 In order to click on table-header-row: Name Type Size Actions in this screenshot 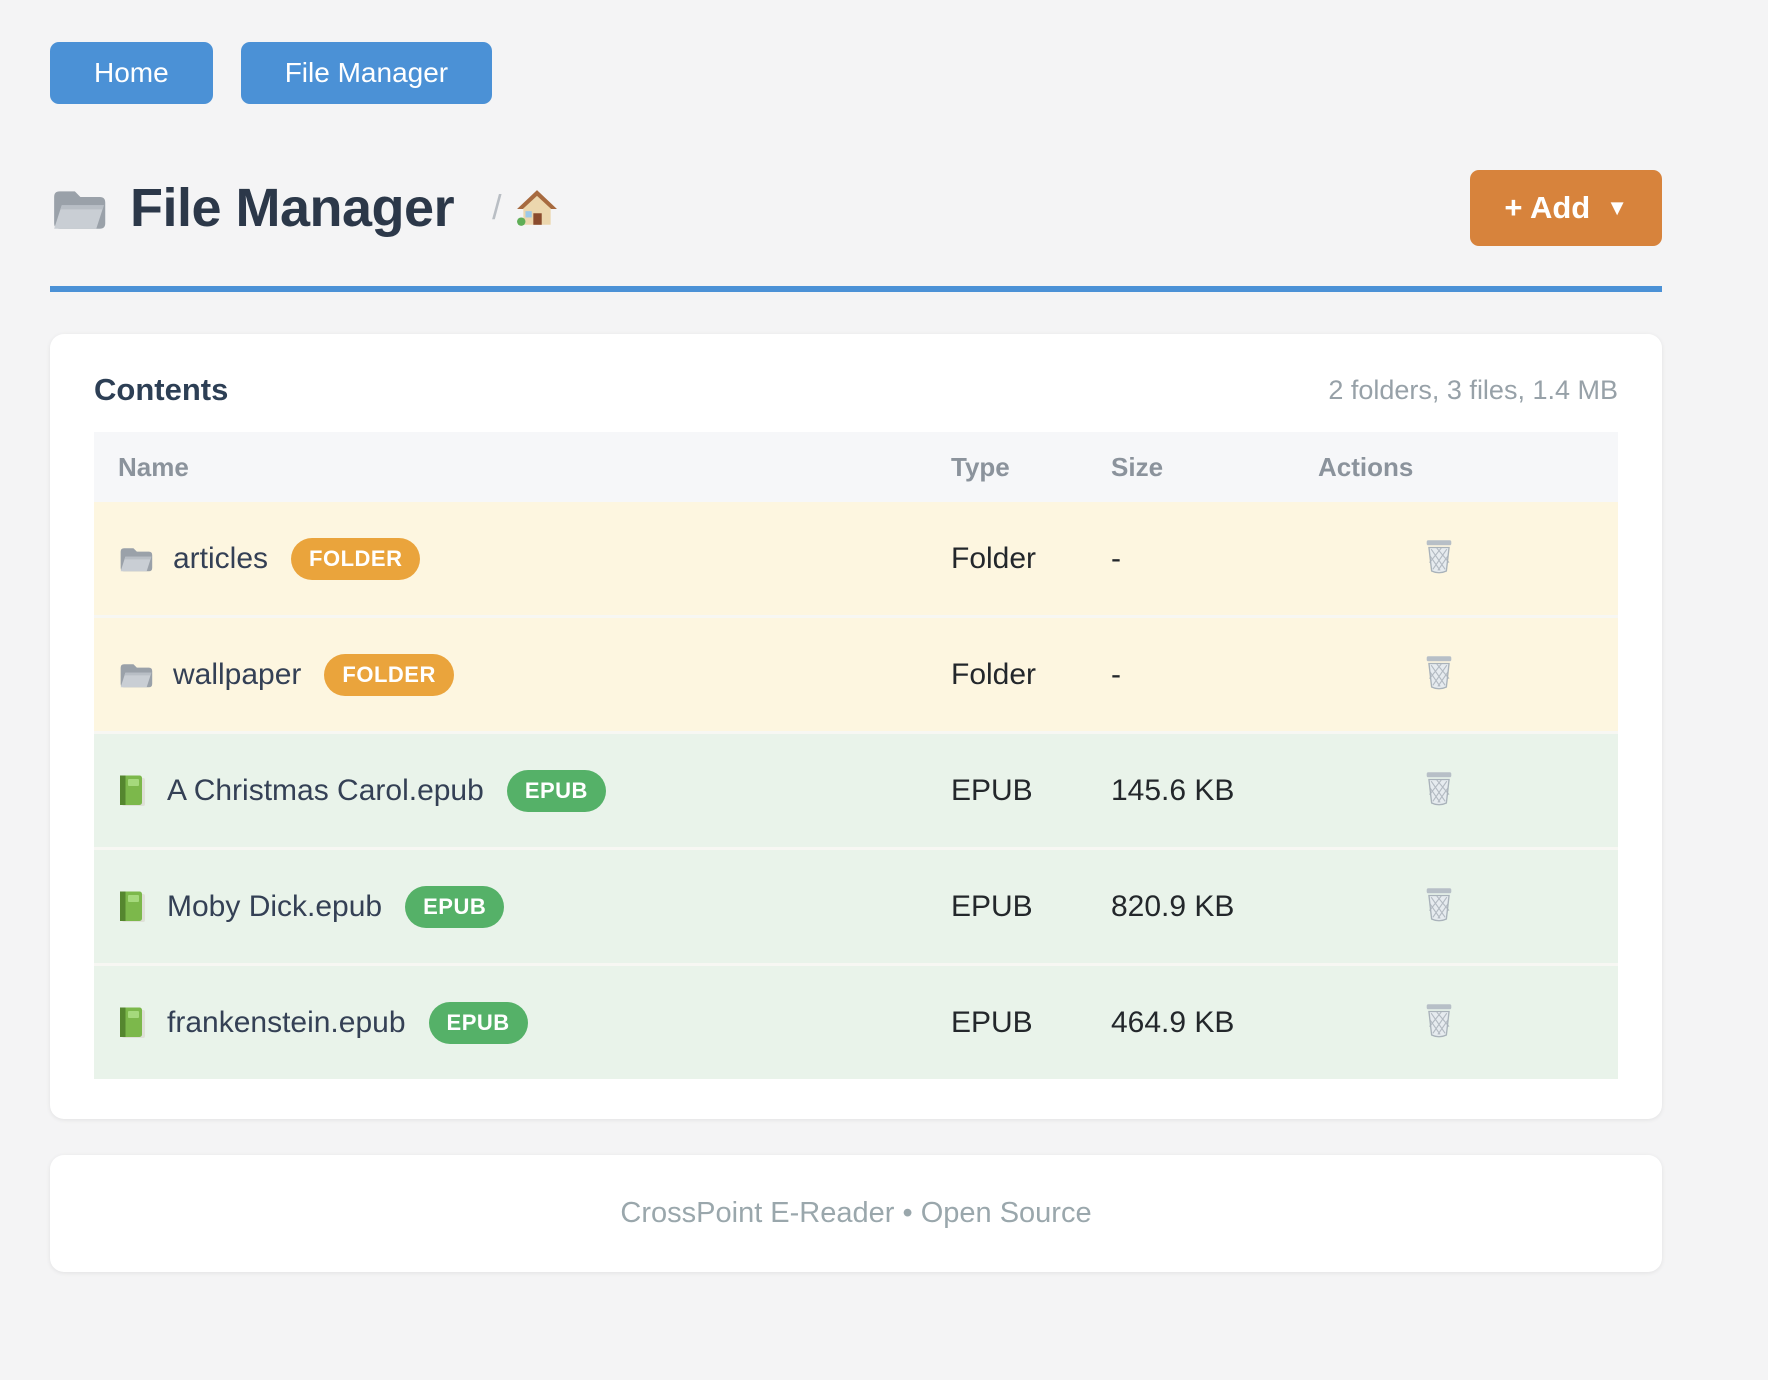, I will do `click(856, 467)`.